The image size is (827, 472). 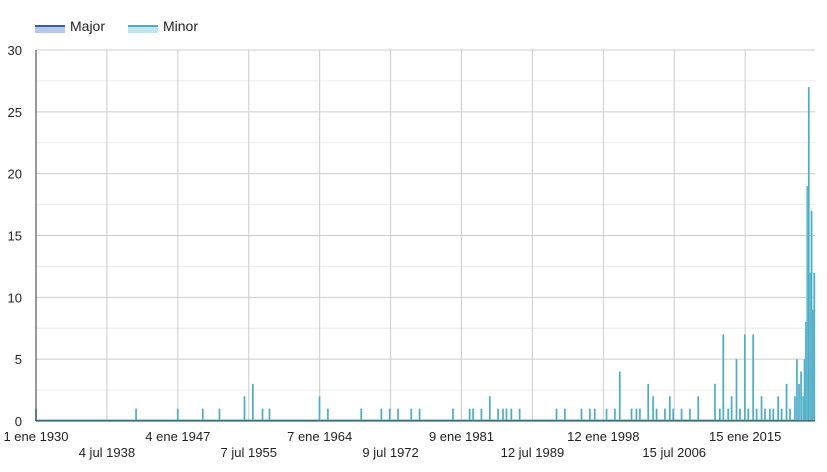 I want to click on legend: Major Minor, so click(x=116, y=26).